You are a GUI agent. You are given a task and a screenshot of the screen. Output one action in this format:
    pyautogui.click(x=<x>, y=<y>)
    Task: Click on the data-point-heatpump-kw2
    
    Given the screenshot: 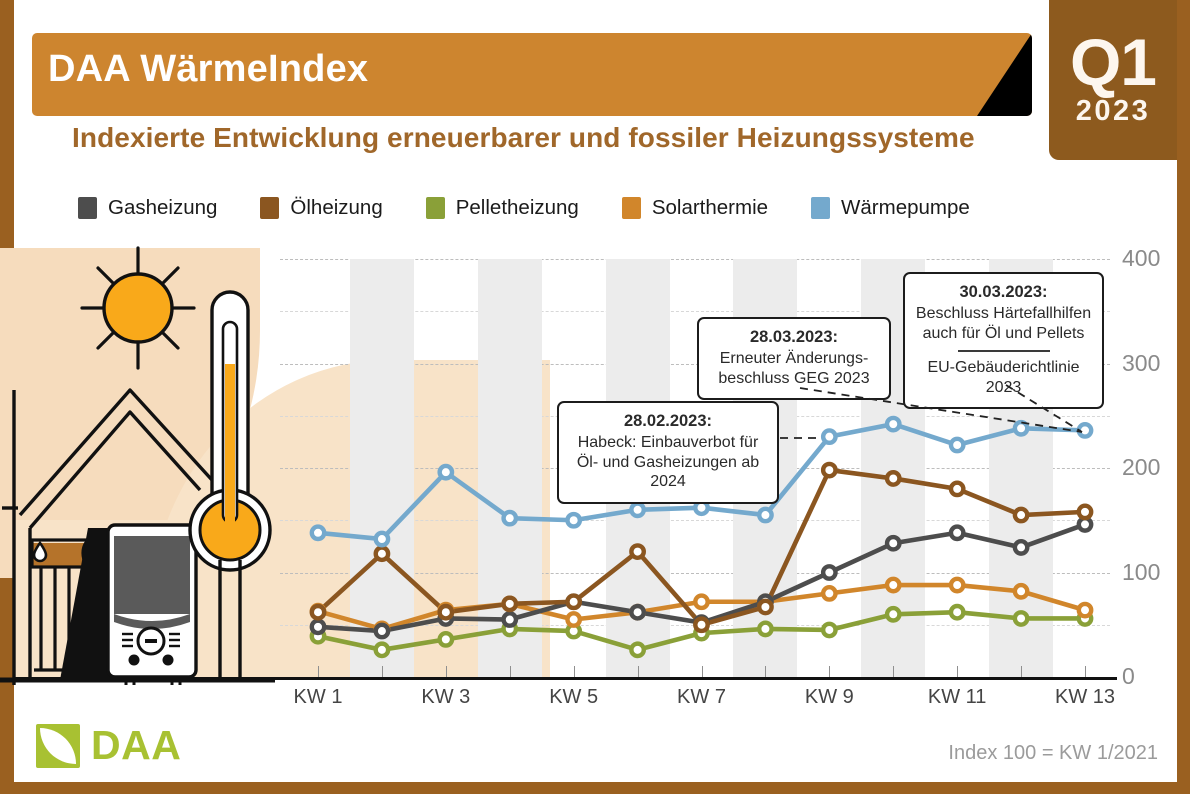 What is the action you would take?
    pyautogui.click(x=382, y=539)
    